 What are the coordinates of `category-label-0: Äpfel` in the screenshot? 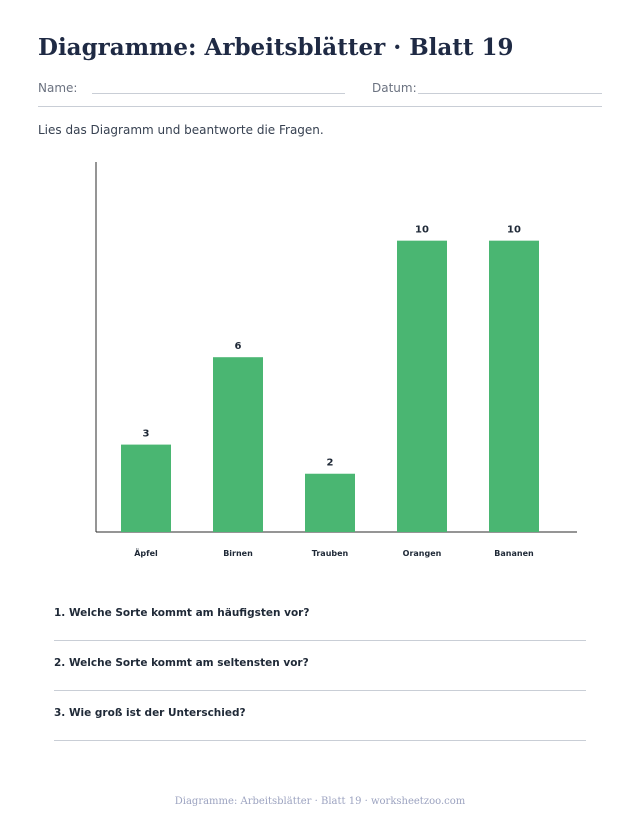 It's located at (146, 553).